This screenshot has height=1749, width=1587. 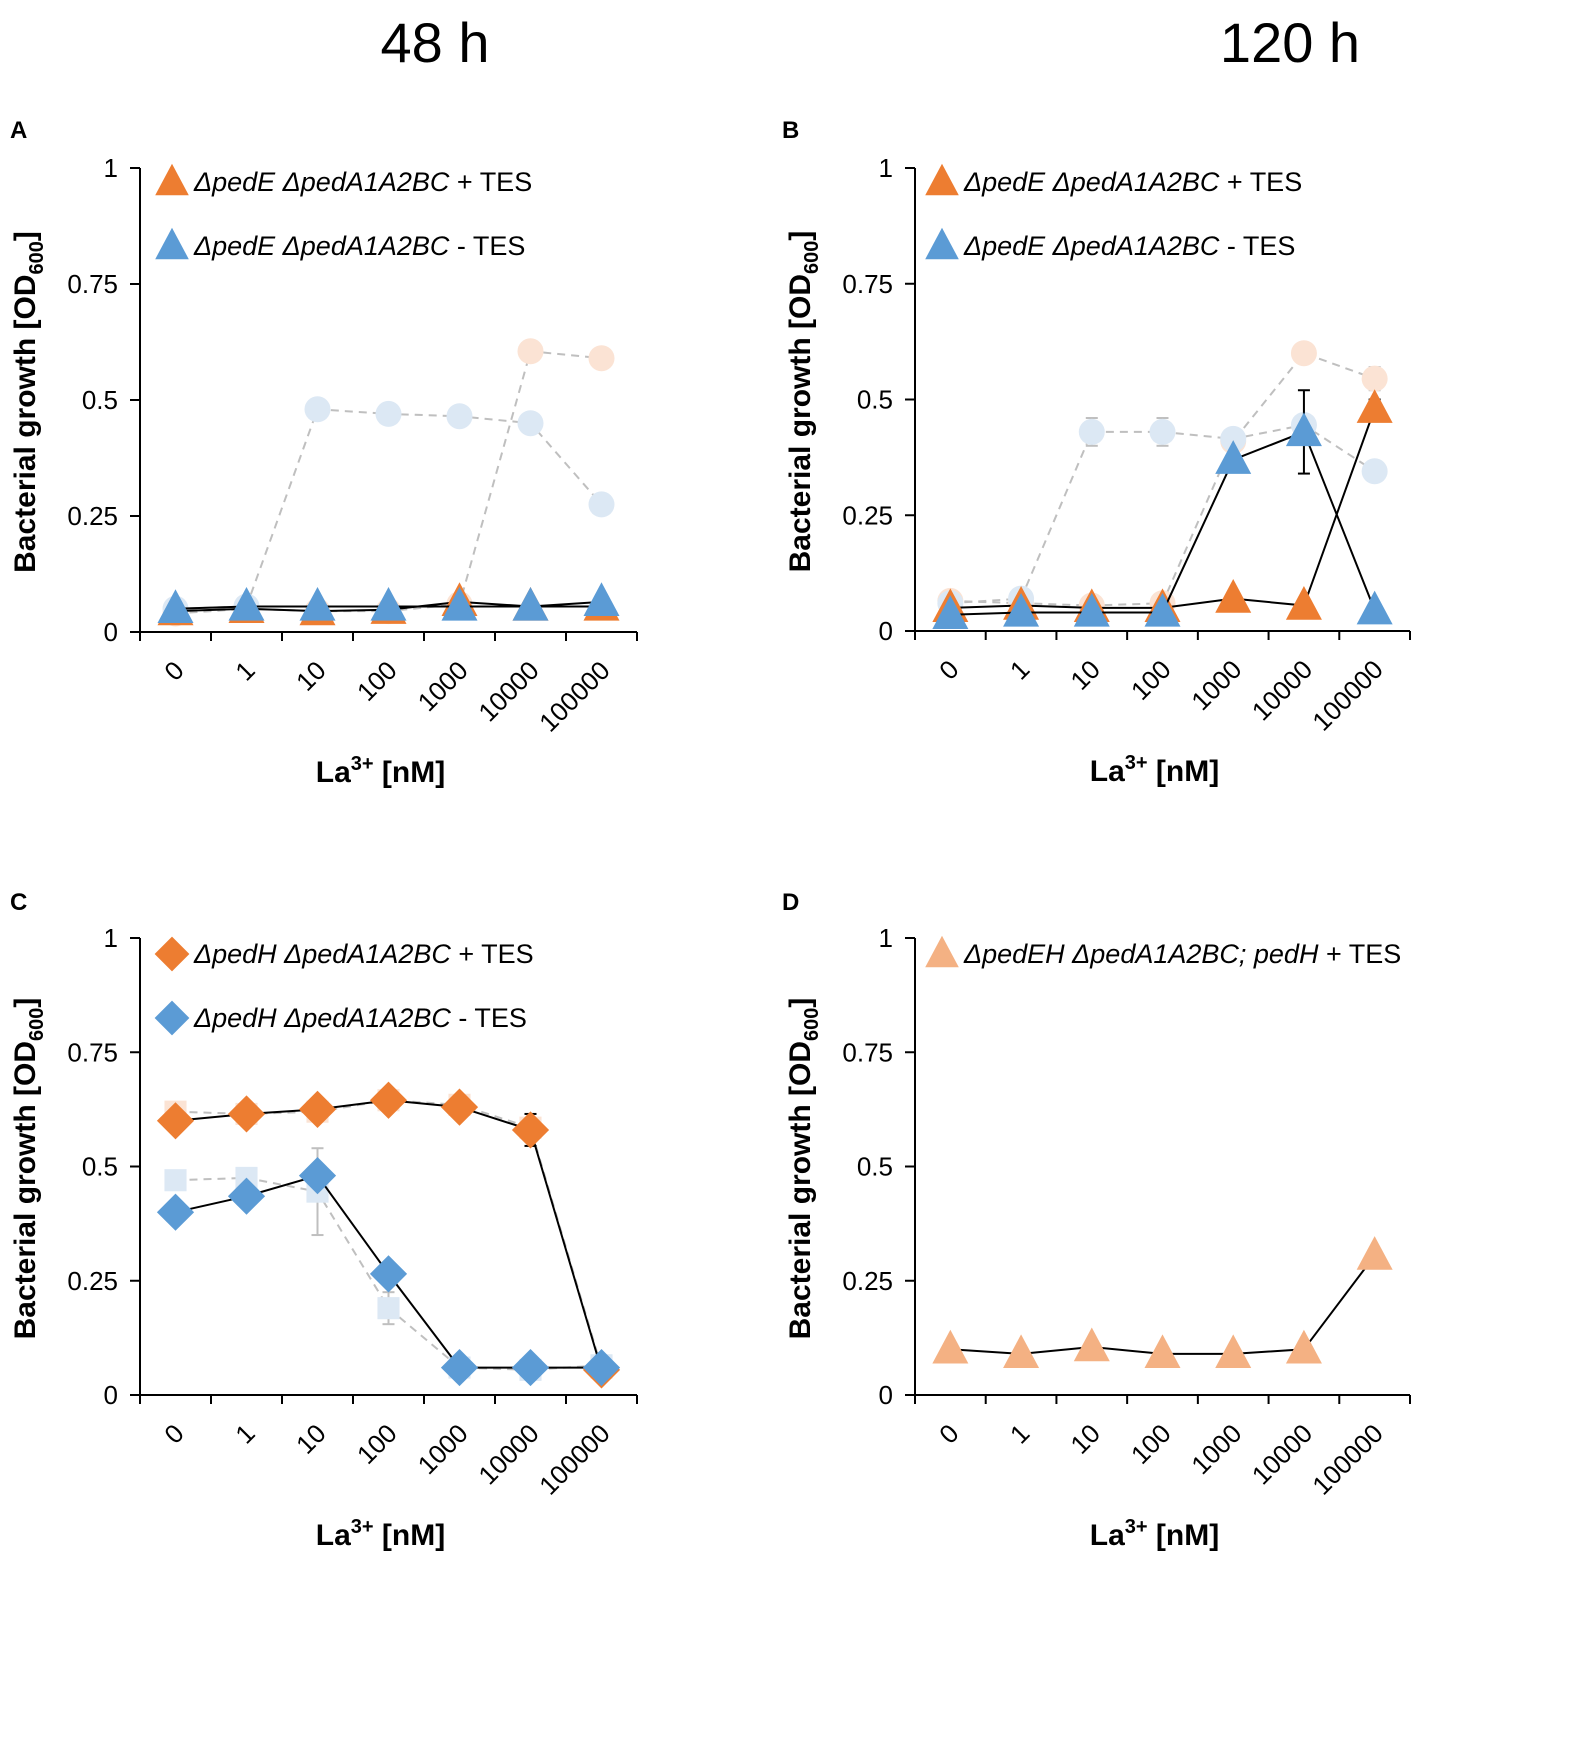 I want to click on panel-label: B, so click(x=790, y=130).